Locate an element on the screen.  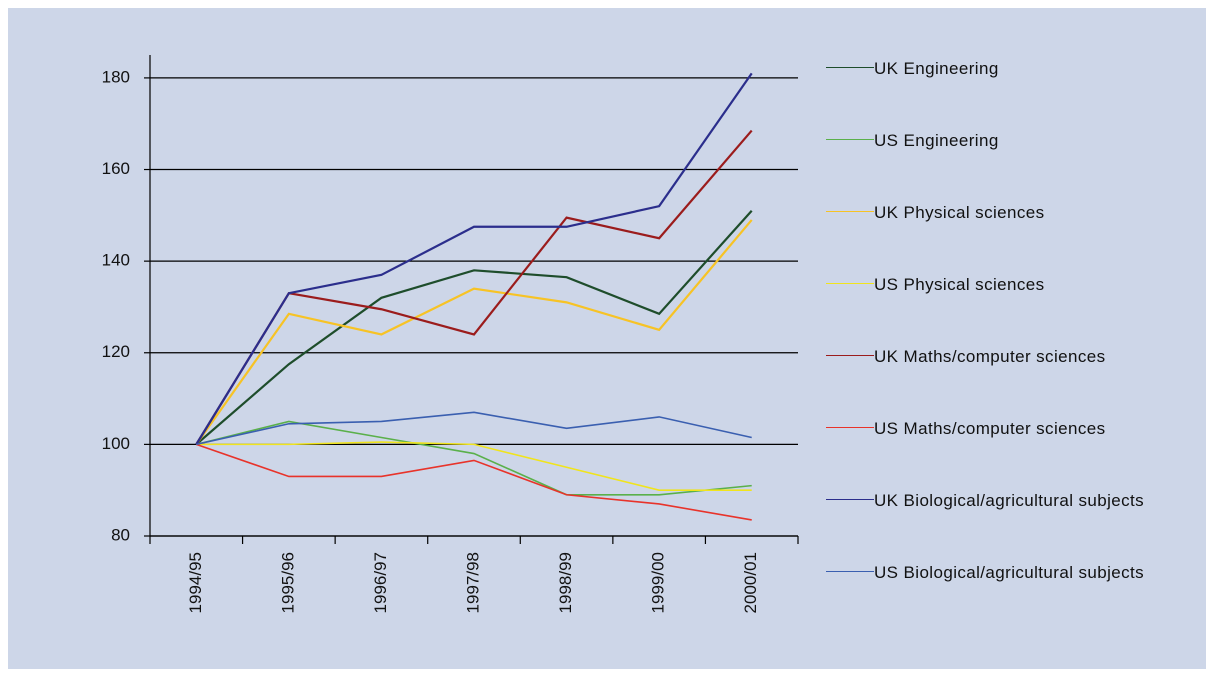
y-tick-label: 140 is located at coordinates (116, 260).